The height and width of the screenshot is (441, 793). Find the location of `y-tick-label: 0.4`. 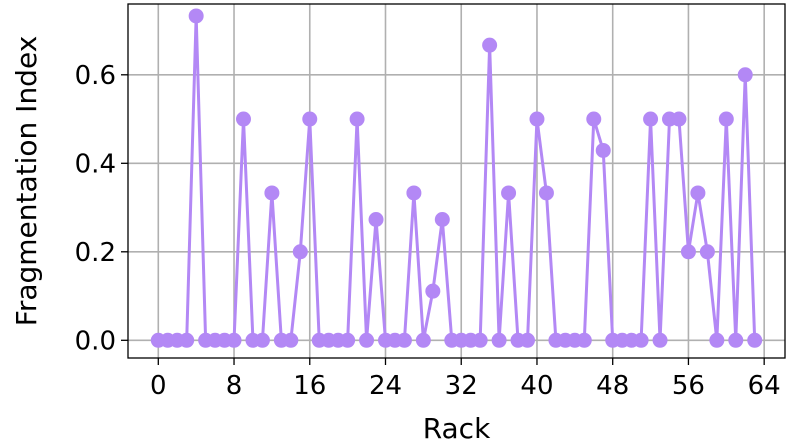

y-tick-label: 0.4 is located at coordinates (95, 164).